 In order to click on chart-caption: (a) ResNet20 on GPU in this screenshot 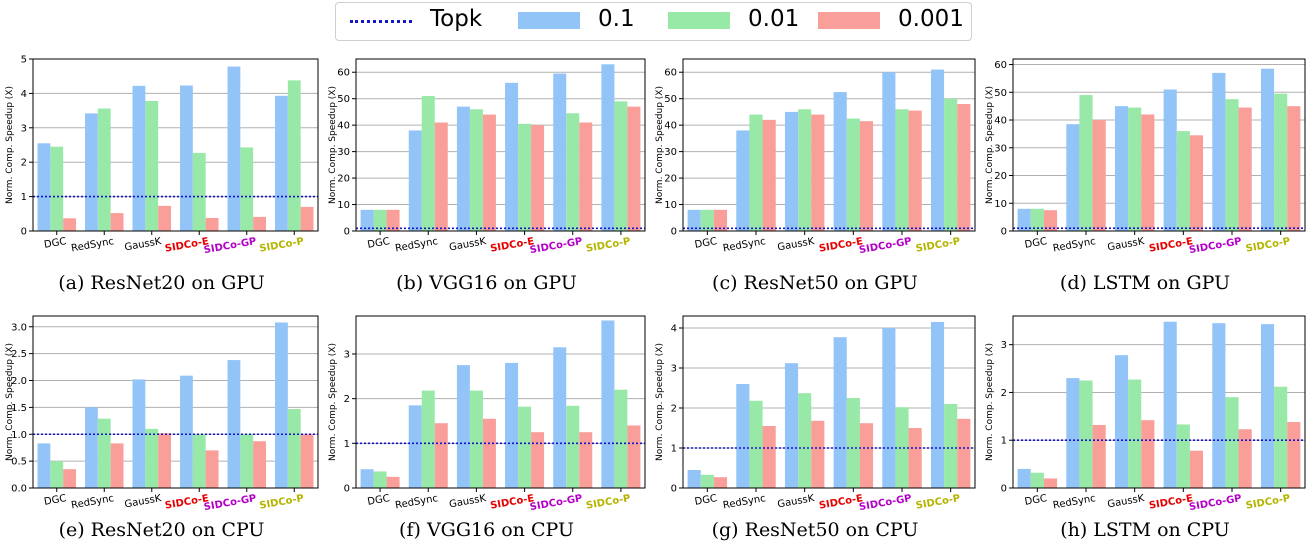, I will do `click(161, 283)`.